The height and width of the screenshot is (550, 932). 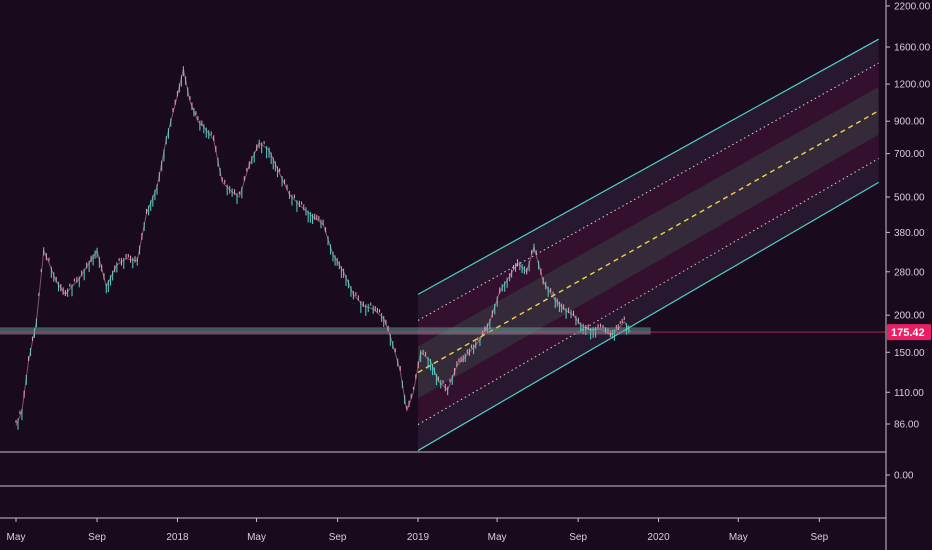 I want to click on y-tick-label: 900.00, so click(x=909, y=122).